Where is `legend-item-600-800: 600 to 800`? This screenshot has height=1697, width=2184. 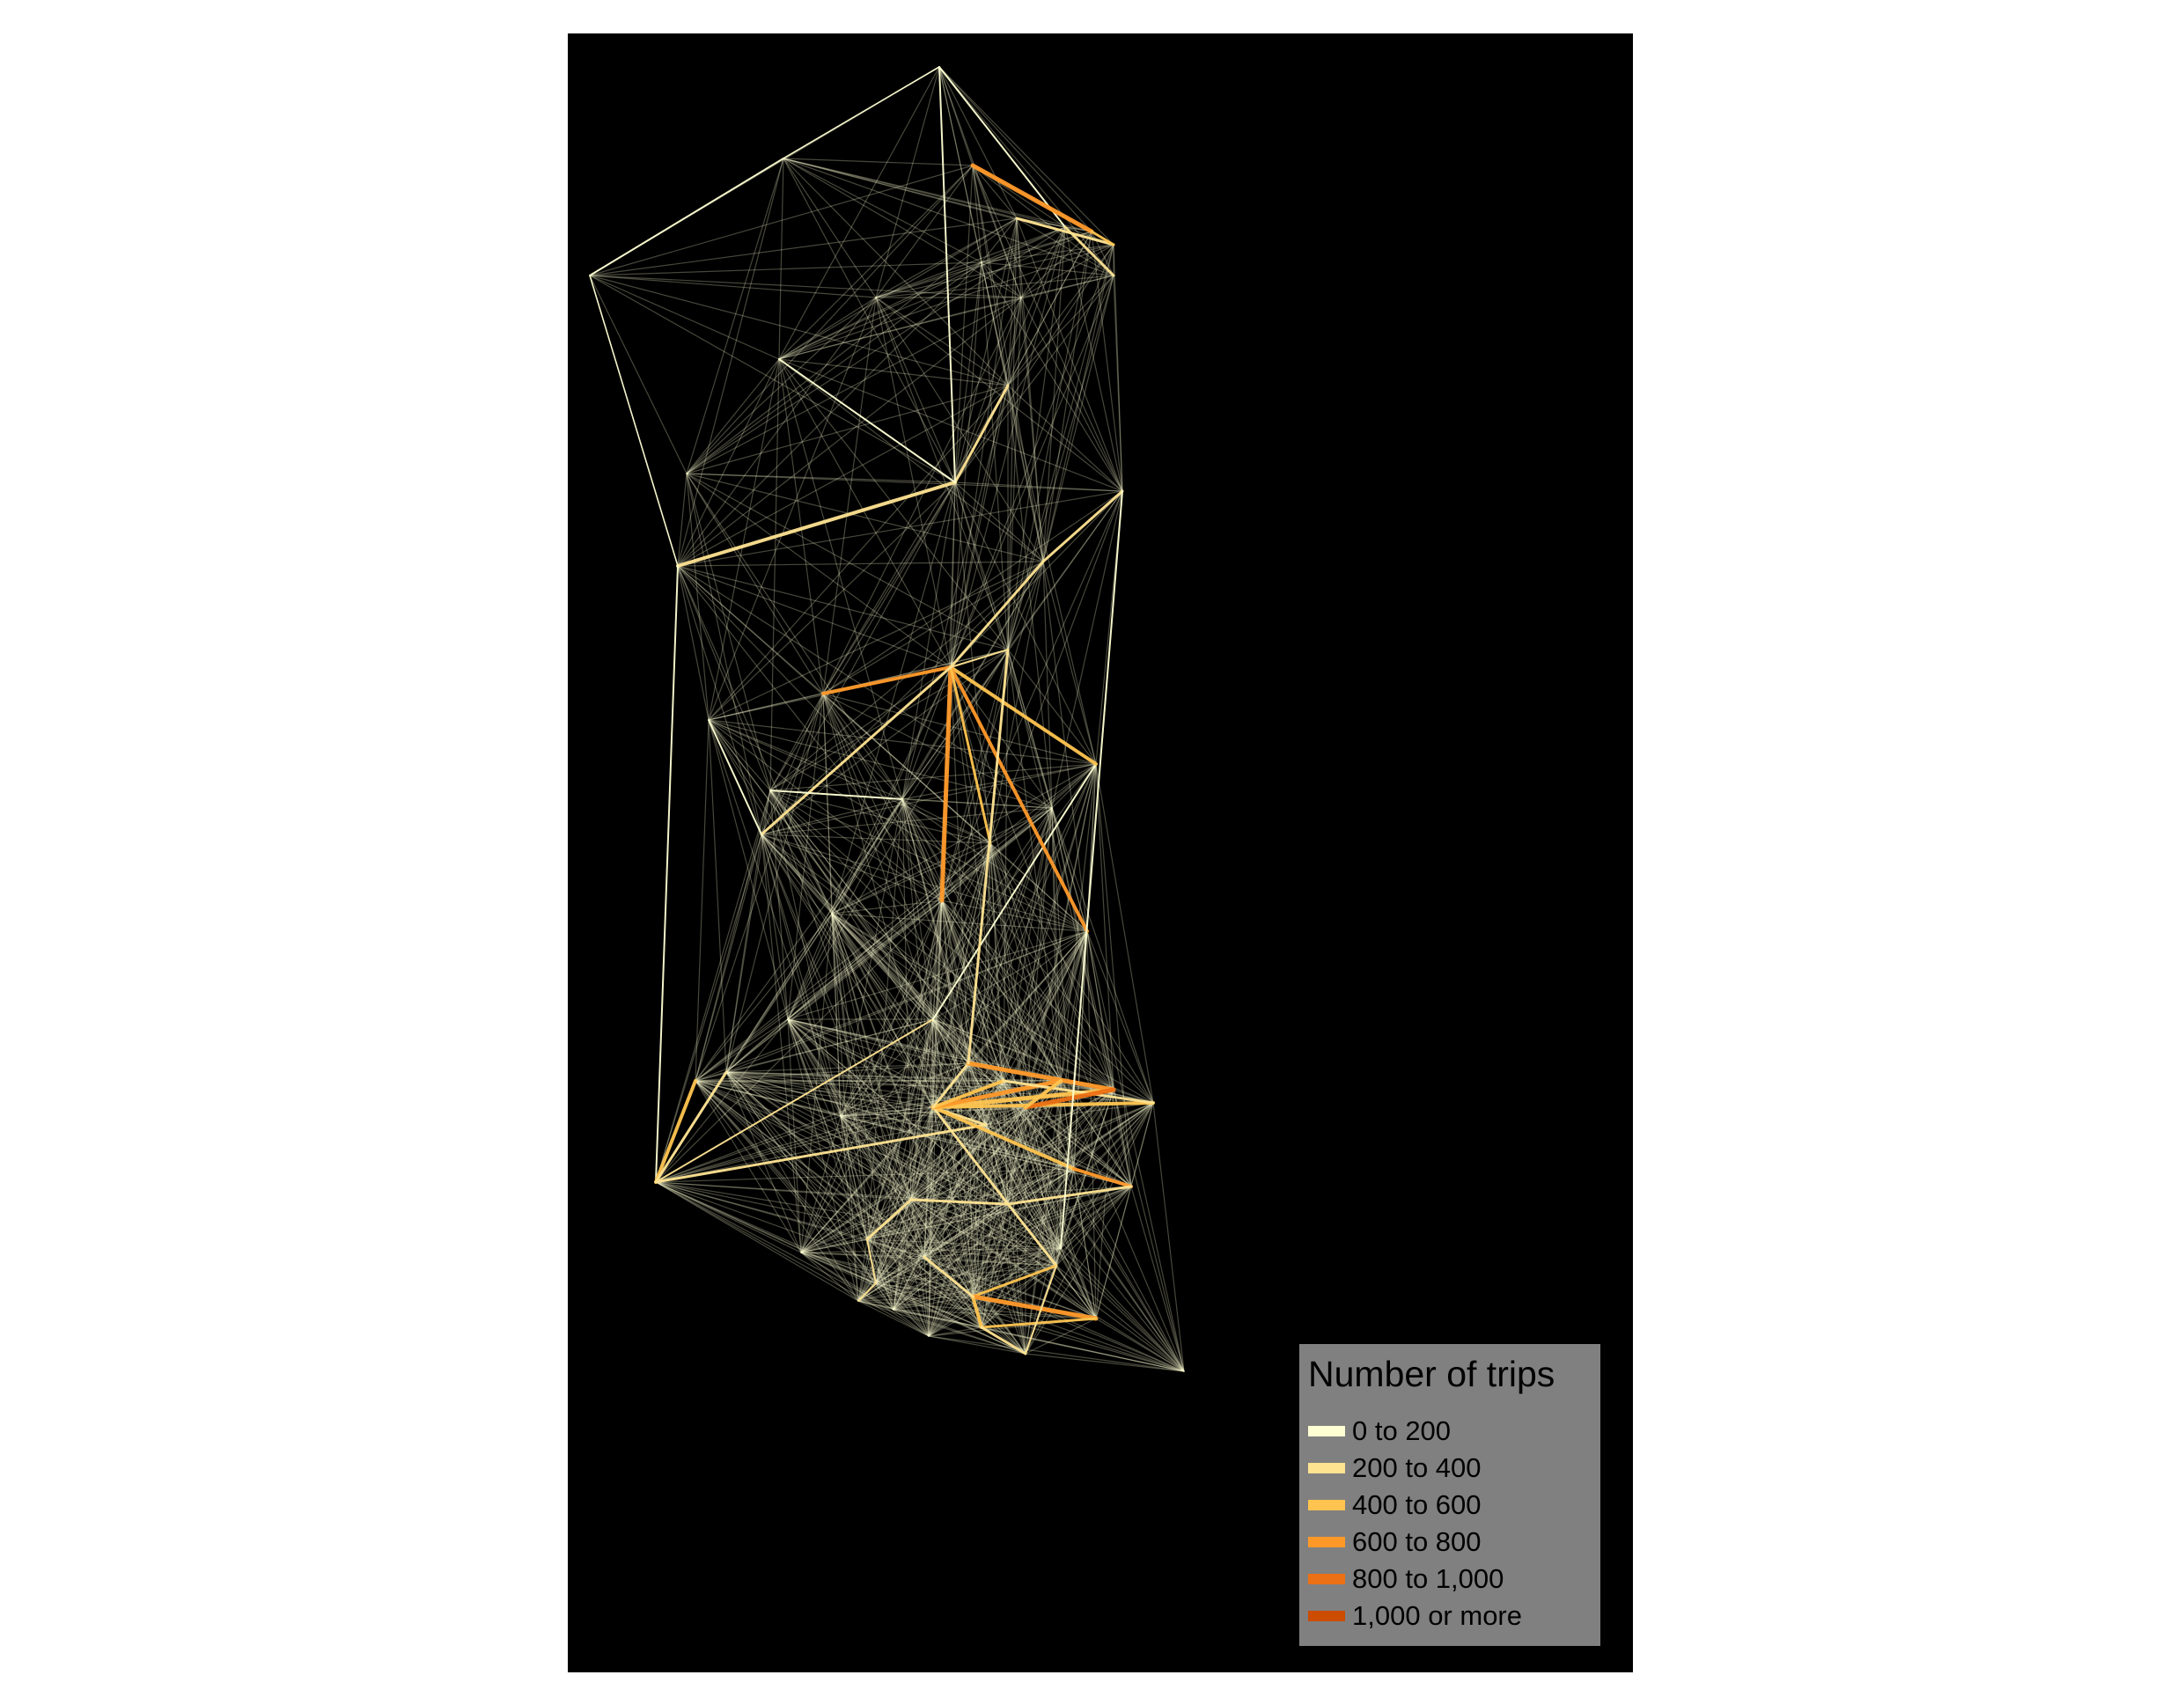
legend-item-600-800: 600 to 800 is located at coordinates (1395, 1542).